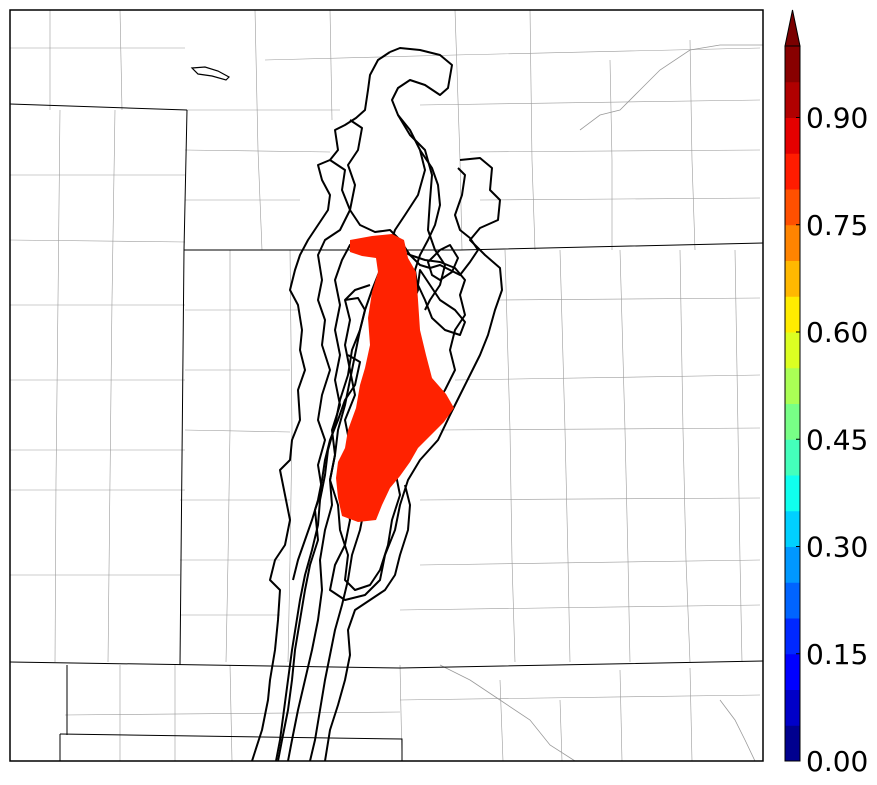 The image size is (877, 785). What do you see at coordinates (826, 393) in the screenshot?
I see `colorbar: 0.00 0.15 0.30 0.45 0.60 0.75 0.90` at bounding box center [826, 393].